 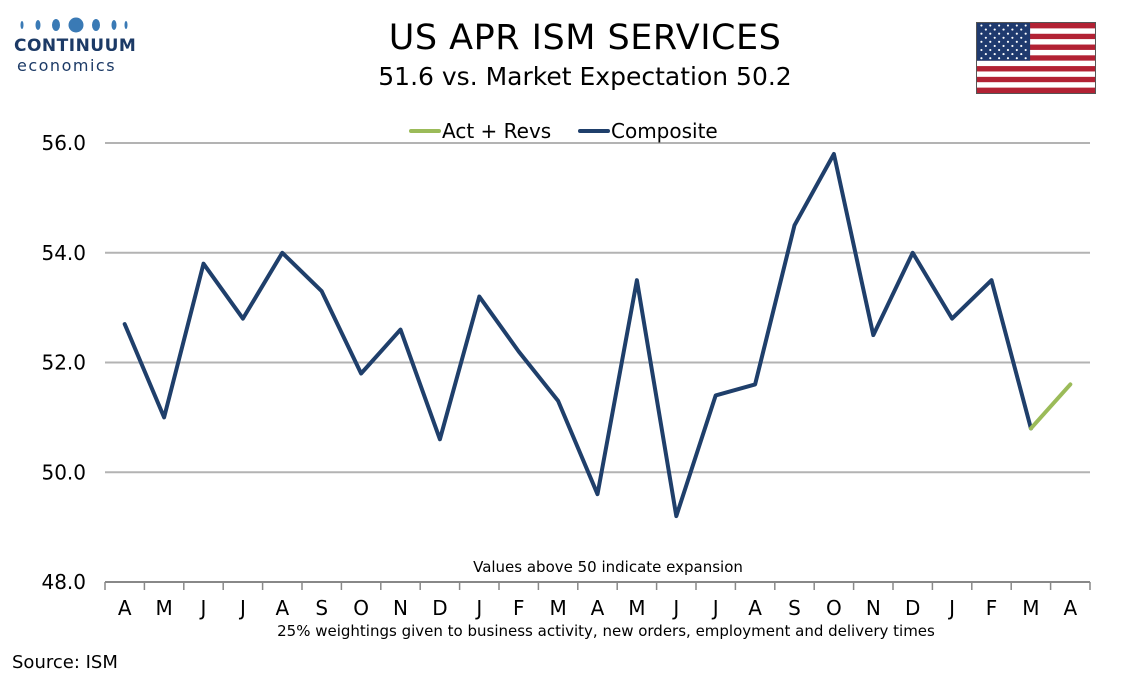 I want to click on logo-wordmark: CONTINUUM, so click(x=75, y=46).